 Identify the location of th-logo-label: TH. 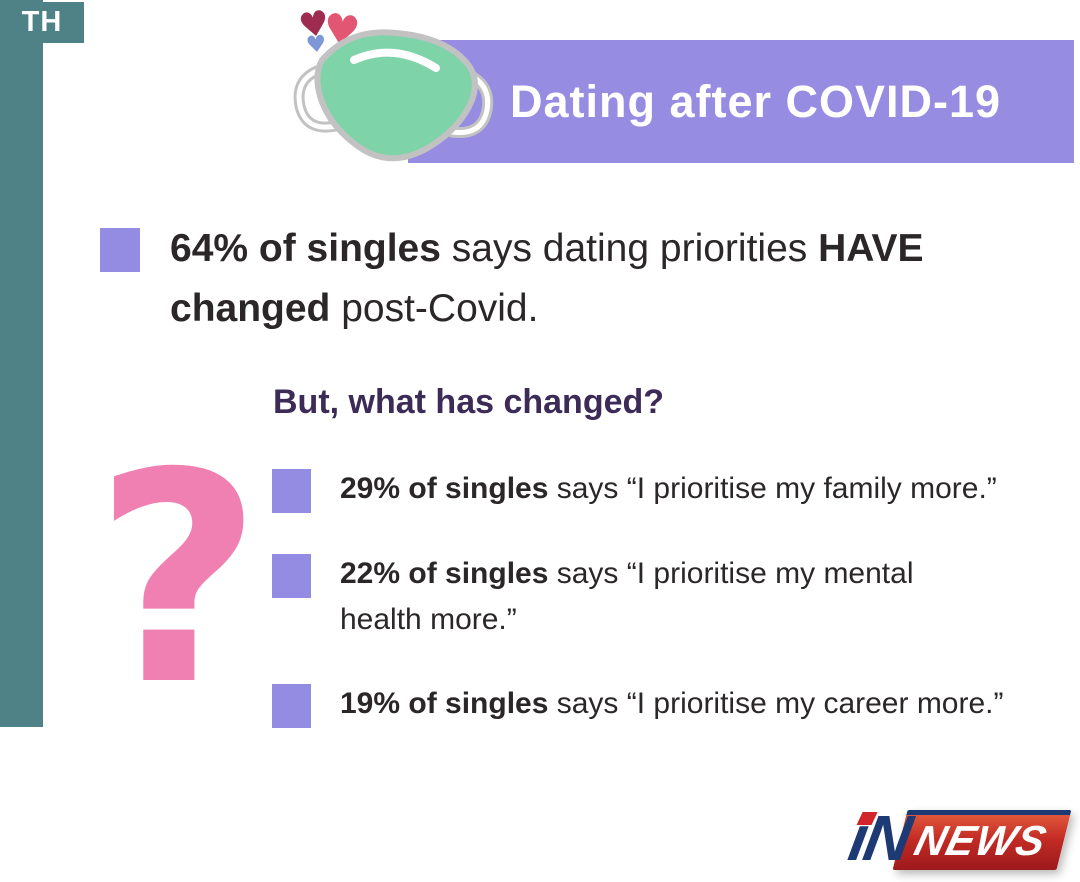
(42, 22).